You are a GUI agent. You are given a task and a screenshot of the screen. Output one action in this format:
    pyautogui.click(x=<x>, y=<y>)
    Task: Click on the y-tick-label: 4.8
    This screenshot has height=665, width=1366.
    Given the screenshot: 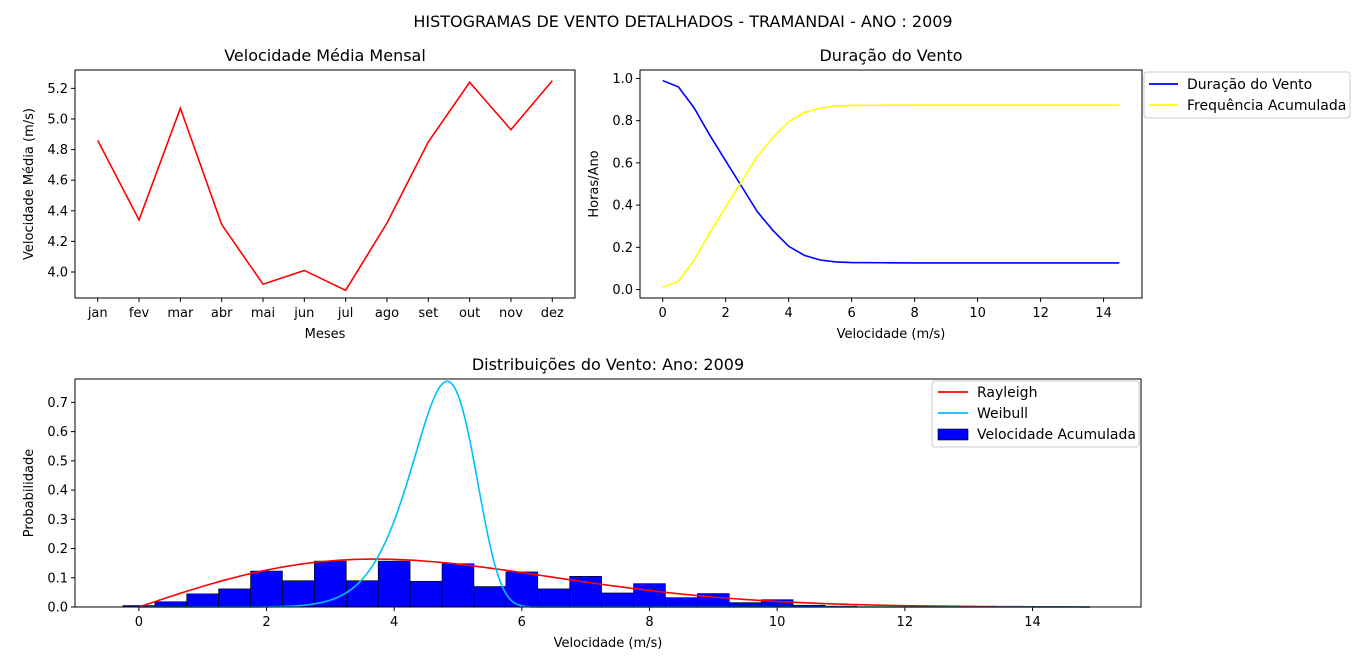 What is the action you would take?
    pyautogui.click(x=57, y=150)
    